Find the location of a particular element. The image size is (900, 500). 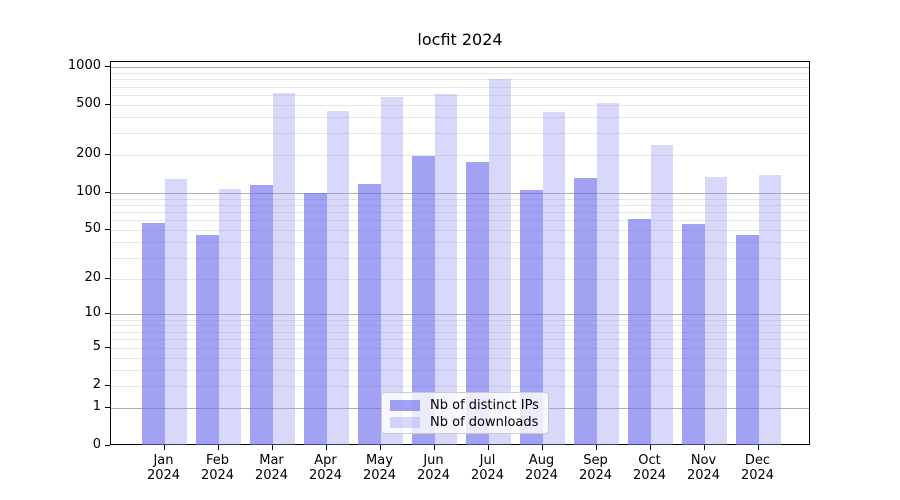

x-tick-label: Nov 2024 is located at coordinates (703, 468).